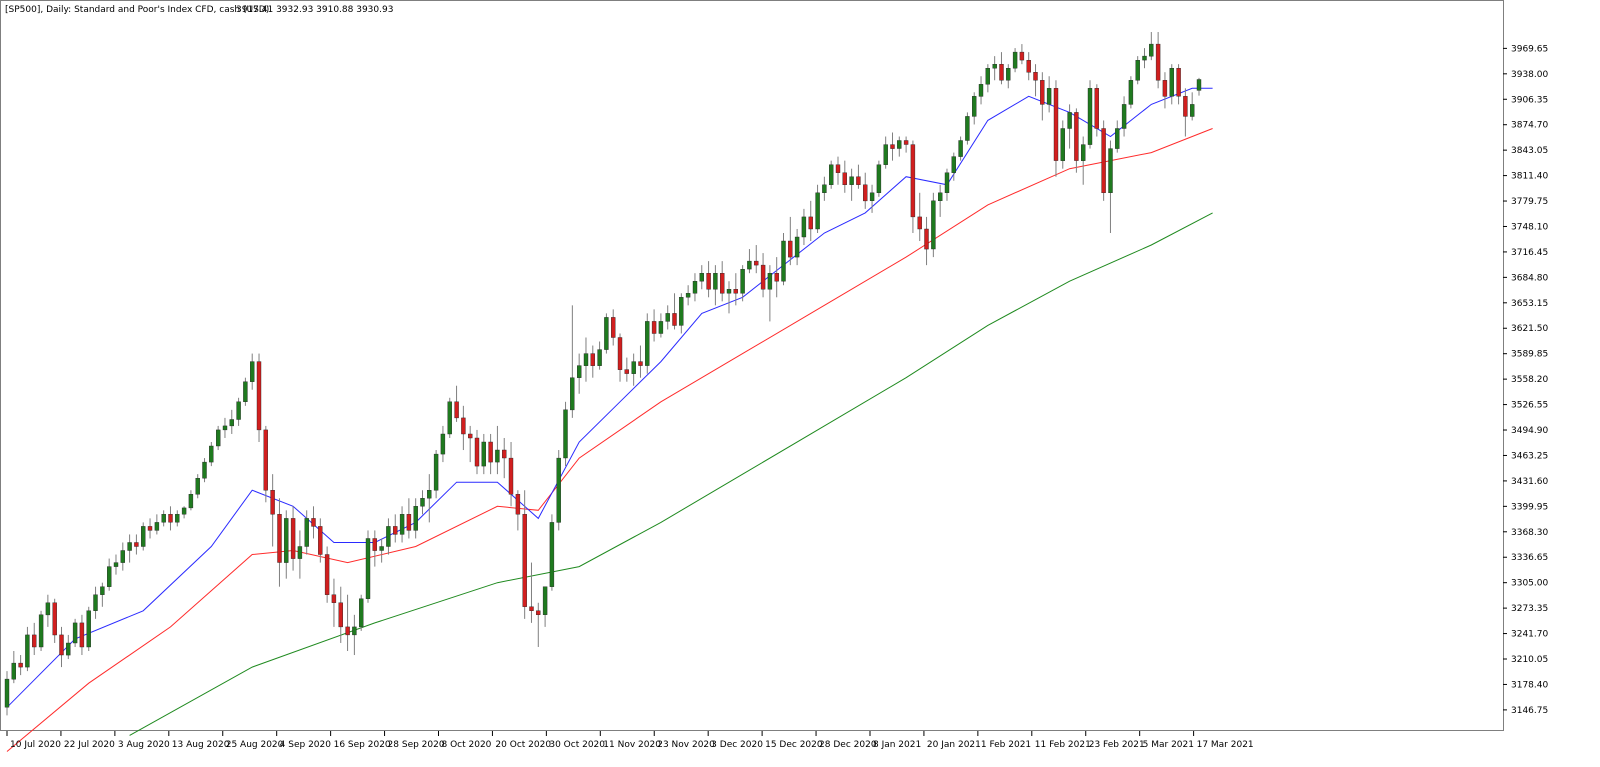  Describe the element at coordinates (1529, 227) in the screenshot. I see `y-tick-label: 3748.10` at that location.